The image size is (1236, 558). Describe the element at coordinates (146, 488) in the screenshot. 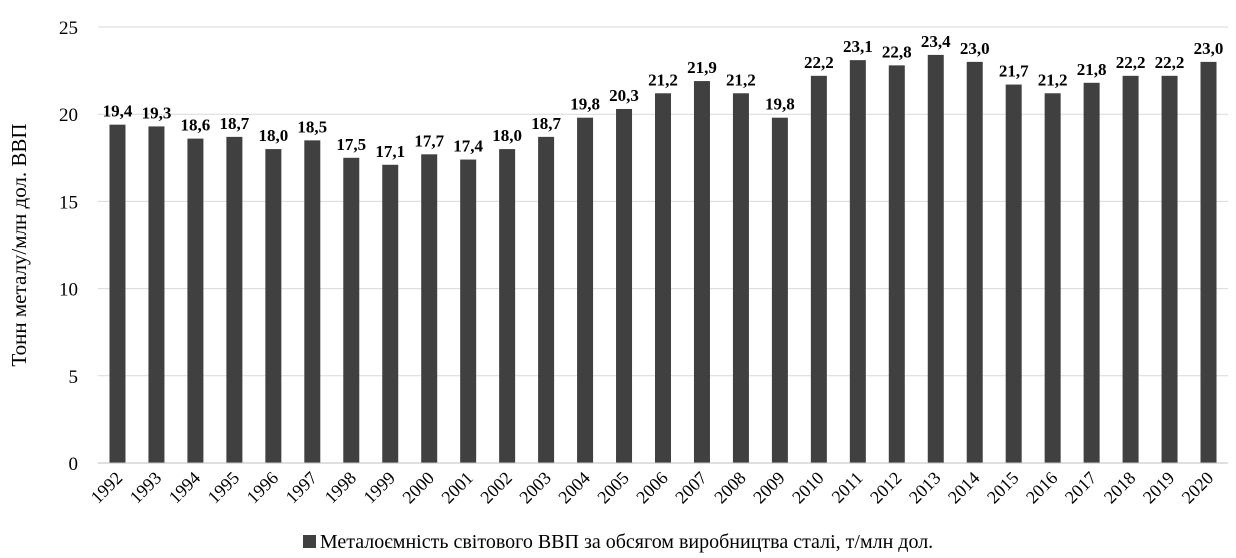

I see `x-tick-label: 1993` at that location.